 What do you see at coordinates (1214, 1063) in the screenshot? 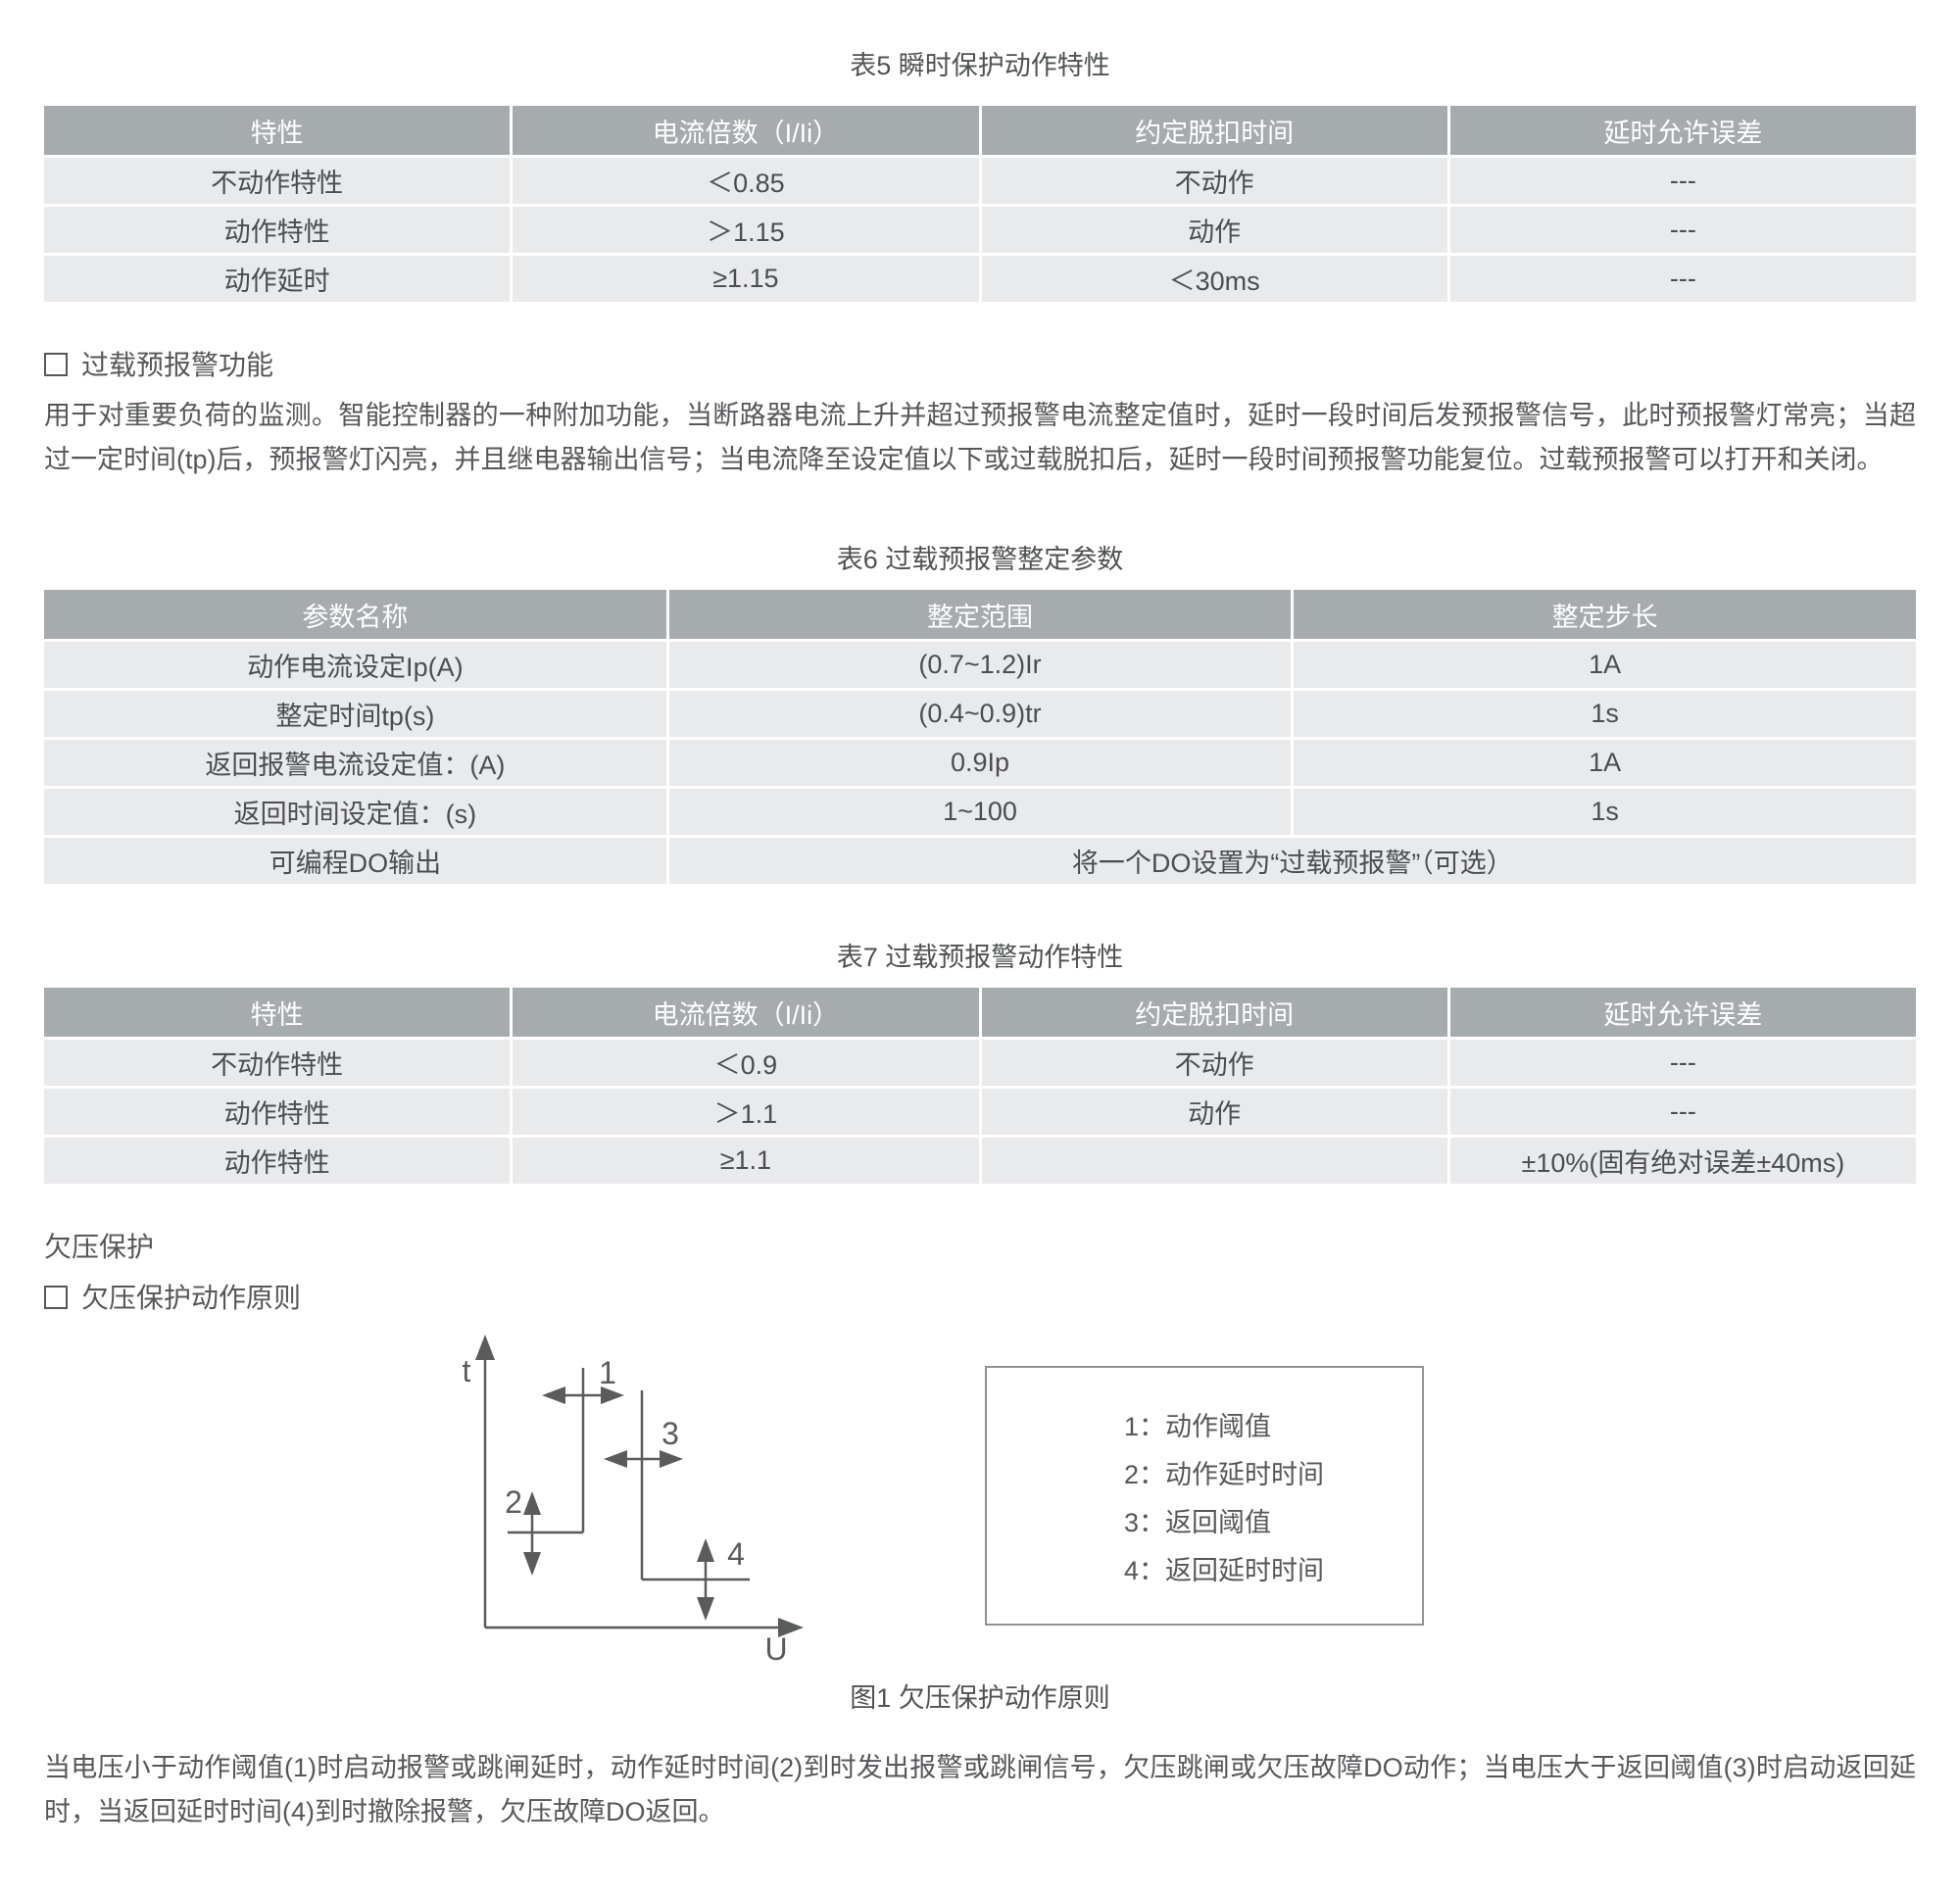
I see `table7-cell: 不动作` at bounding box center [1214, 1063].